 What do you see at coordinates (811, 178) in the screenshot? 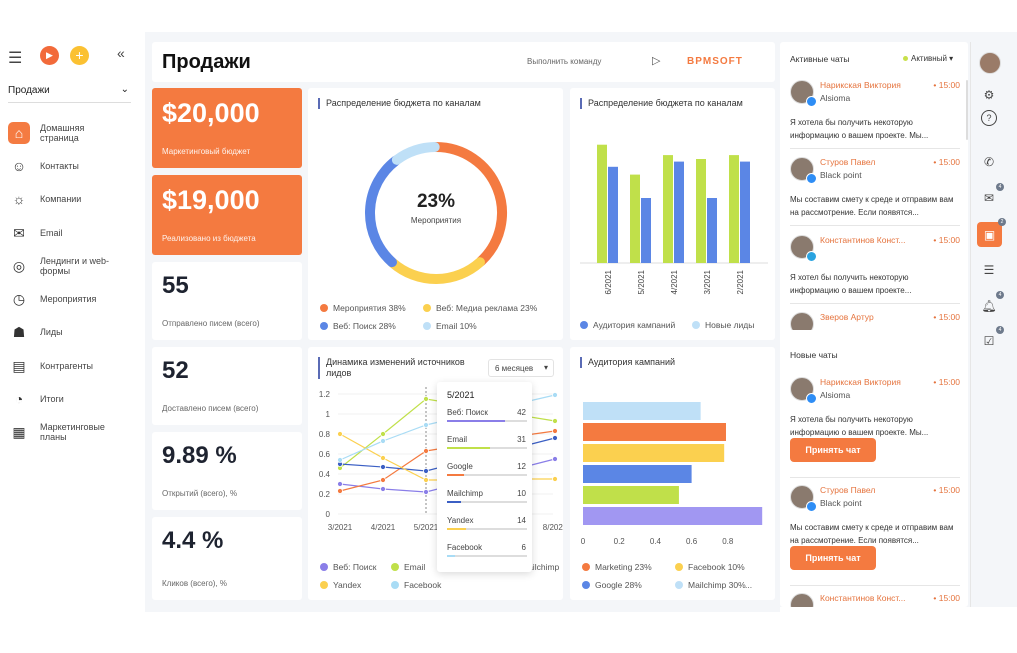
I see `messenger-icon` at bounding box center [811, 178].